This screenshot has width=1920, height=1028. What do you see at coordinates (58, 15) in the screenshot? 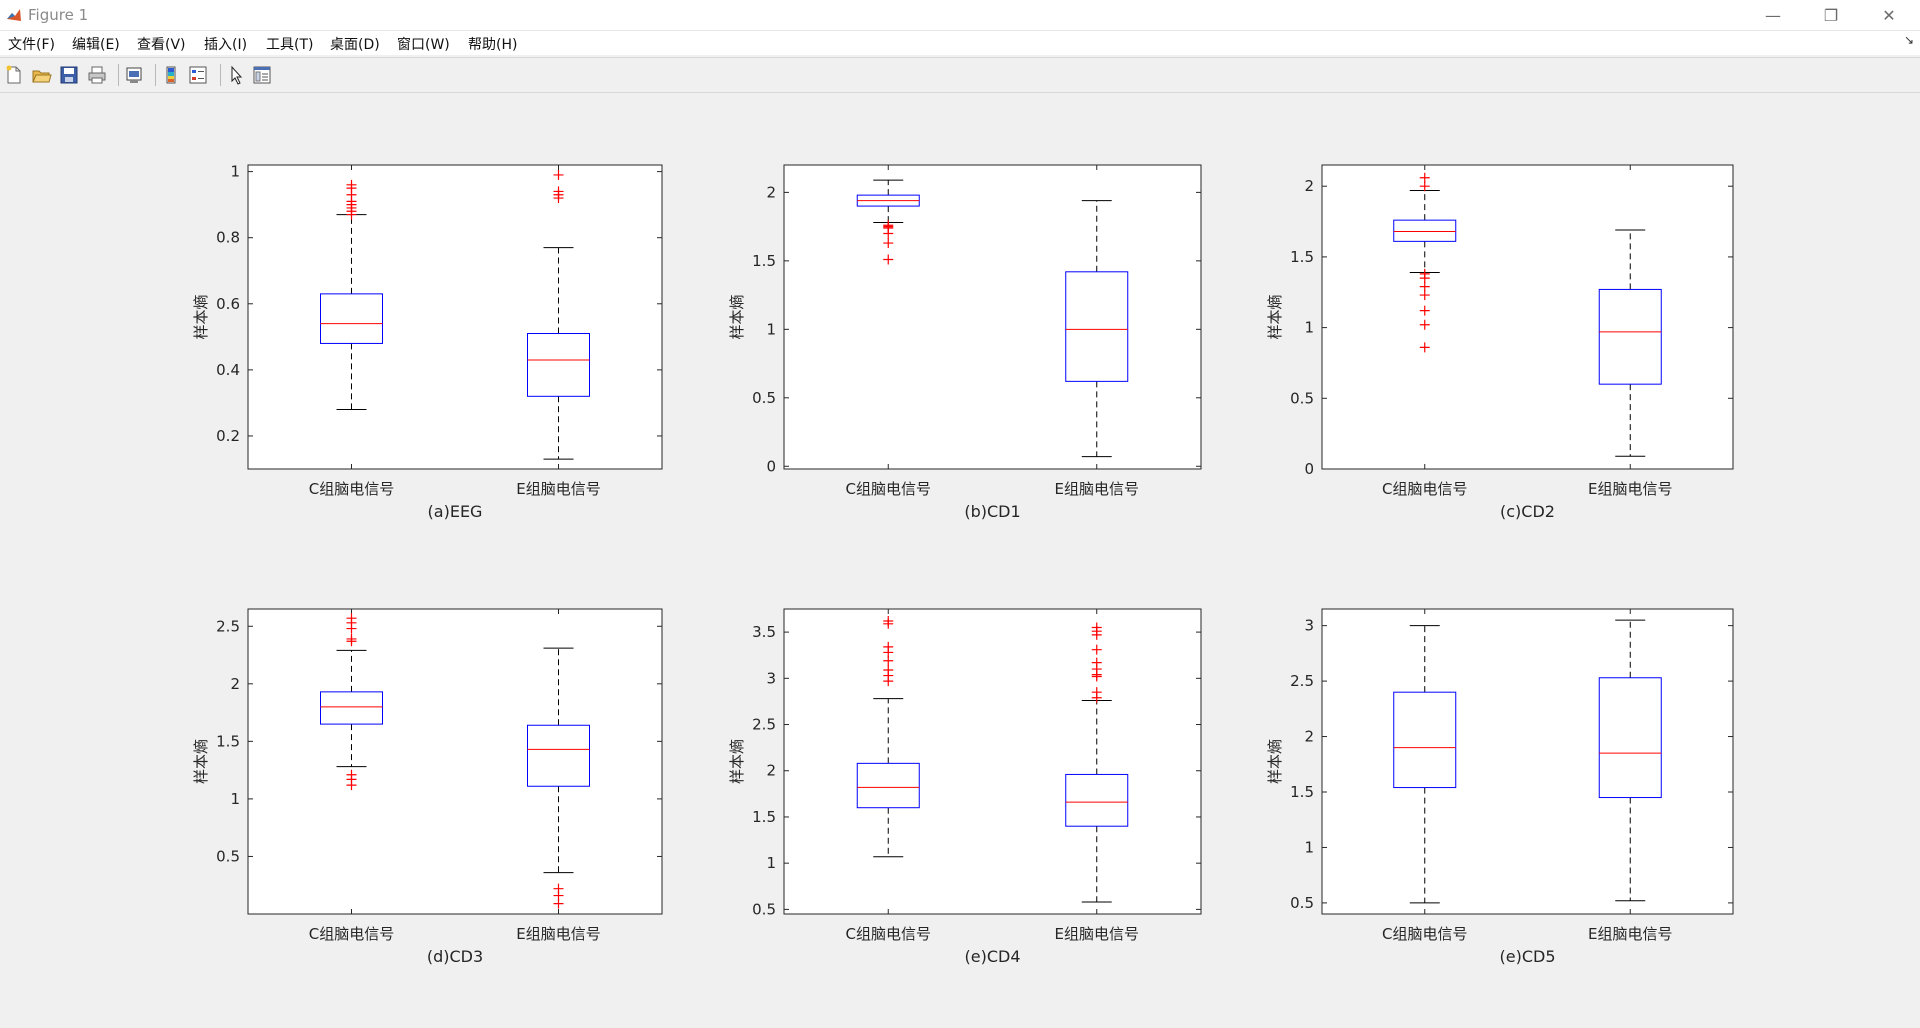
I see `window-title: Figure 1` at bounding box center [58, 15].